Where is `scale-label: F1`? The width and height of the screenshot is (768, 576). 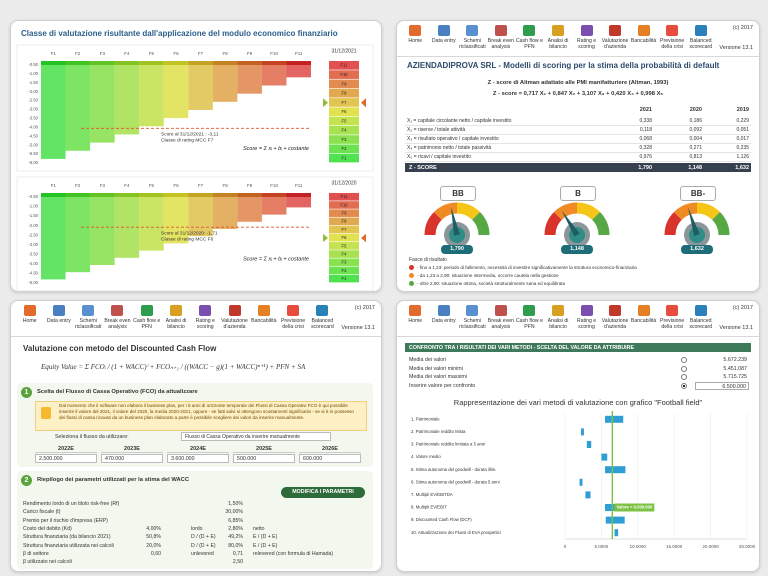 scale-label: F1 is located at coordinates (345, 157).